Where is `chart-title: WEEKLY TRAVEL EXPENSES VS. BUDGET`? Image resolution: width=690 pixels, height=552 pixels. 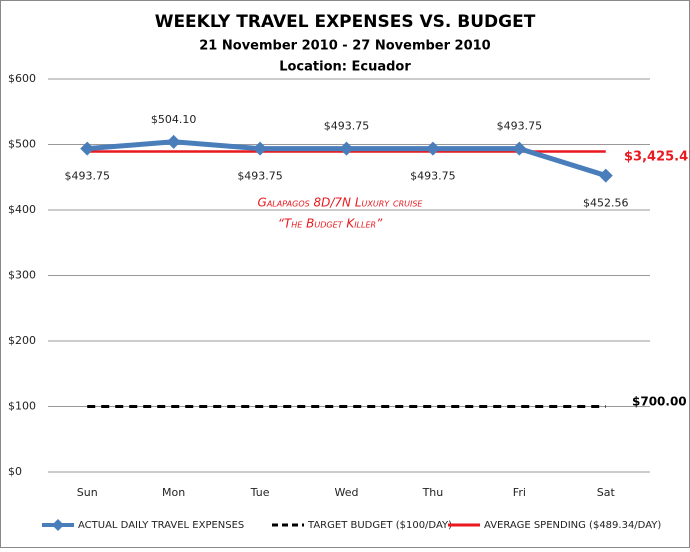
chart-title: WEEKLY TRAVEL EXPENSES VS. BUDGET is located at coordinates (345, 22).